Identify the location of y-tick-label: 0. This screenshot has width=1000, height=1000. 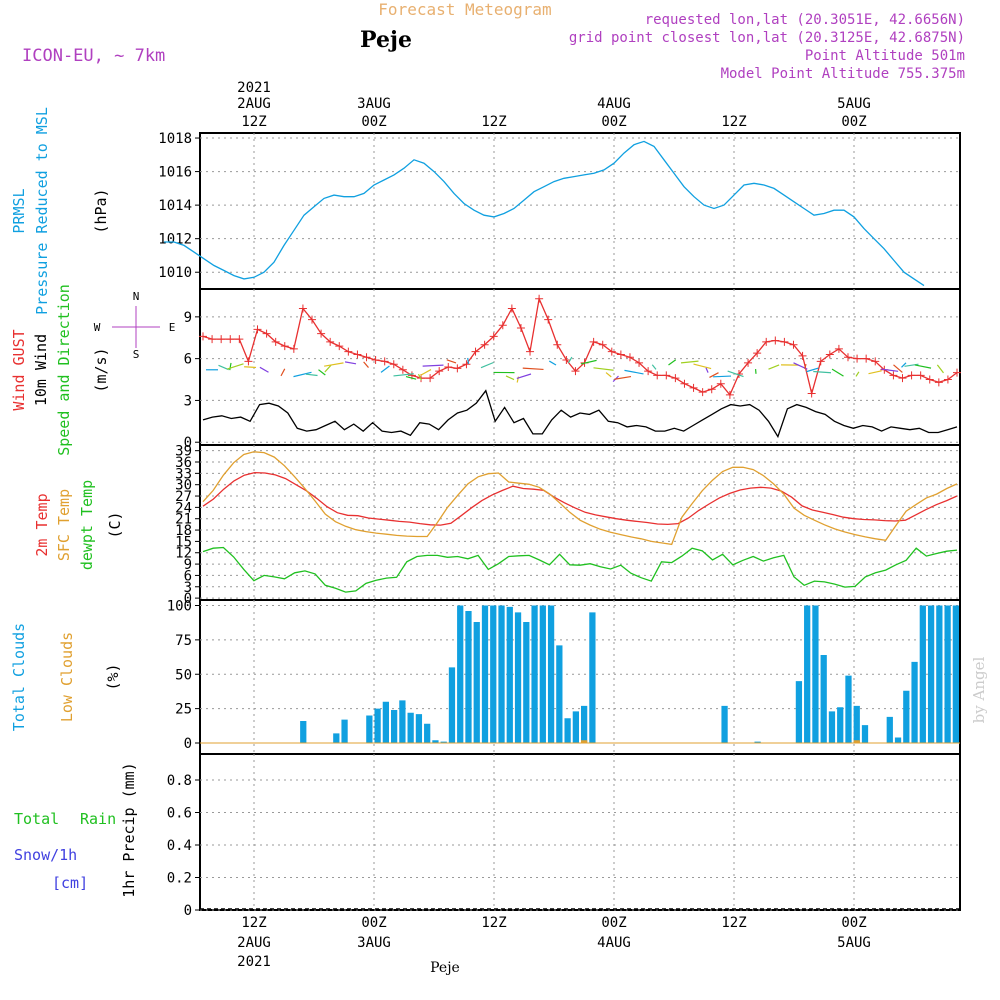
(188, 744).